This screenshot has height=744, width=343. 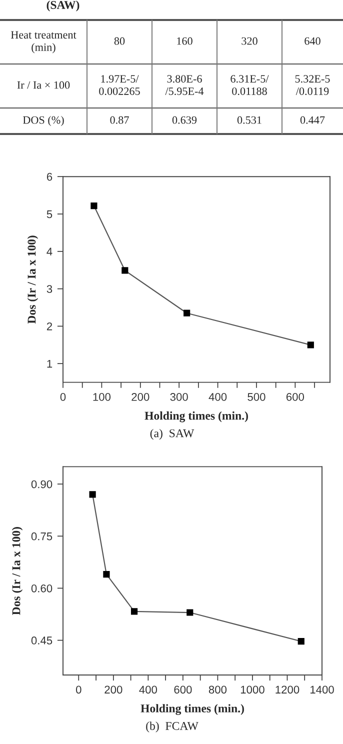 What do you see at coordinates (288, 690) in the screenshot?
I see `x-tick-label: 1200` at bounding box center [288, 690].